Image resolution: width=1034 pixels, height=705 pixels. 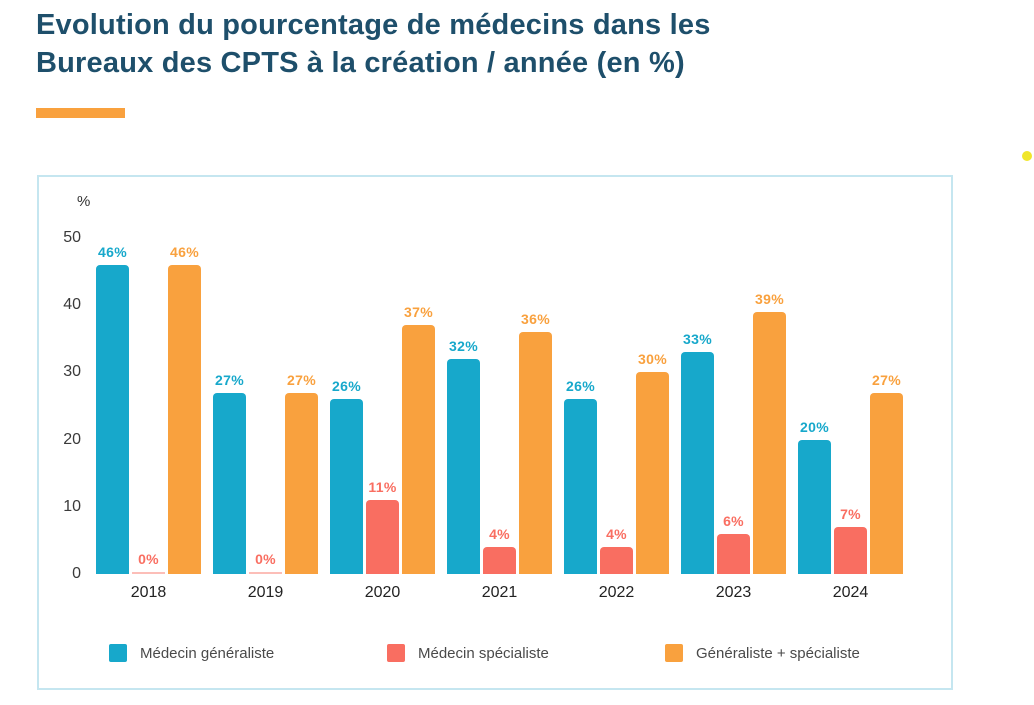 What do you see at coordinates (463, 456) in the screenshot?
I see `bar-column: 32%` at bounding box center [463, 456].